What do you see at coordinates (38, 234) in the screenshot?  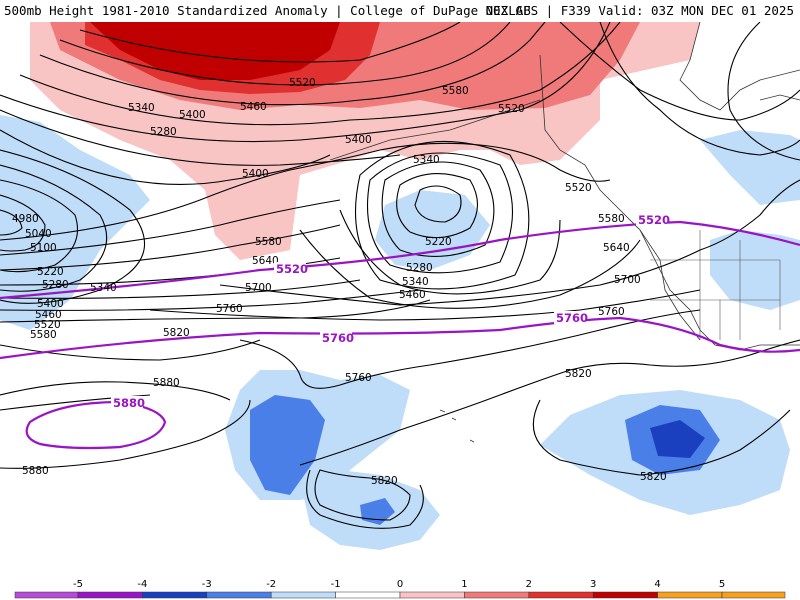 I see `contour-label: 5040` at bounding box center [38, 234].